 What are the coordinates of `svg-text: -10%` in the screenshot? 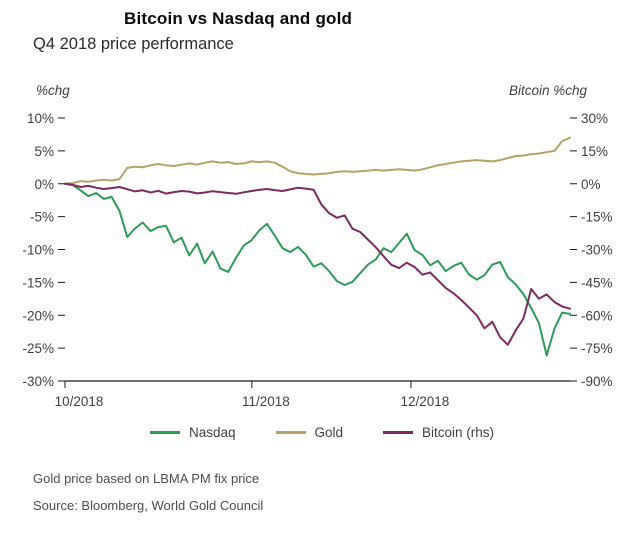 It's located at (38, 250).